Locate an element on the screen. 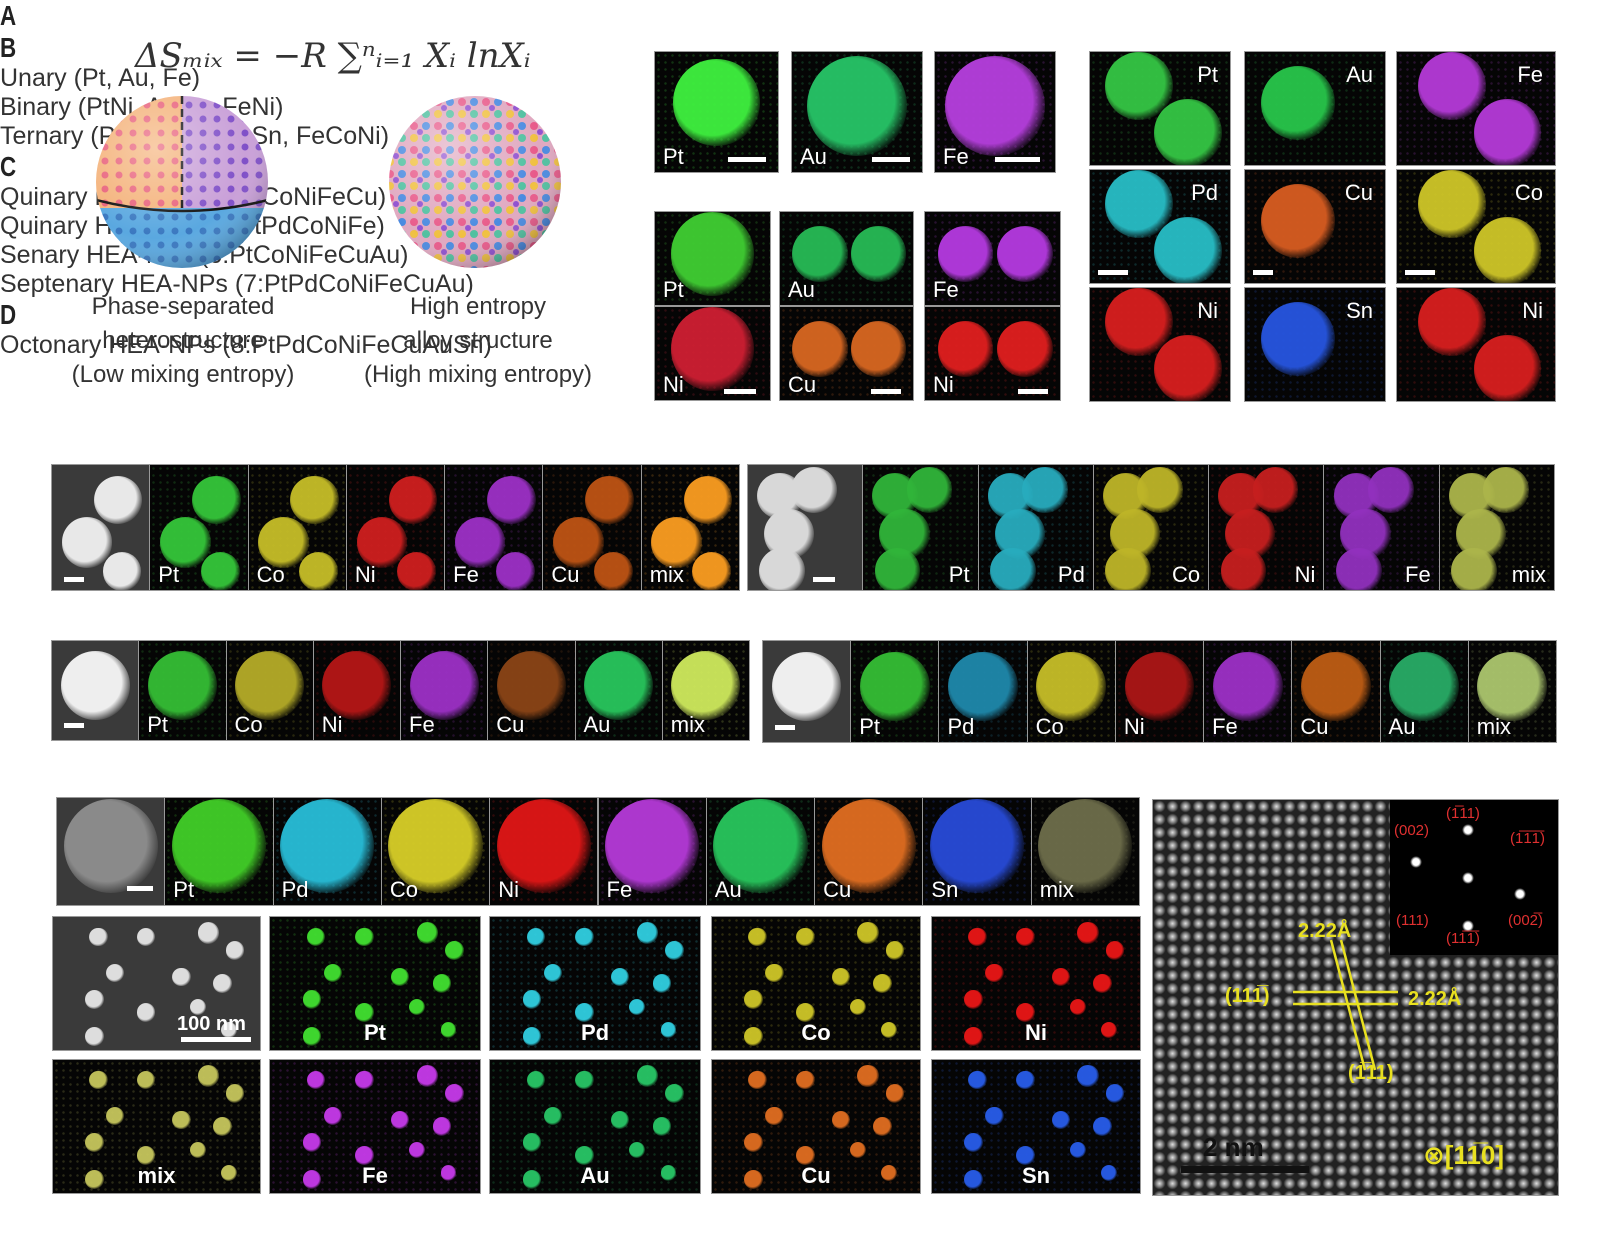 The width and height of the screenshot is (1606, 1234). diffraction-label: (11̅1̅) is located at coordinates (1463, 938).